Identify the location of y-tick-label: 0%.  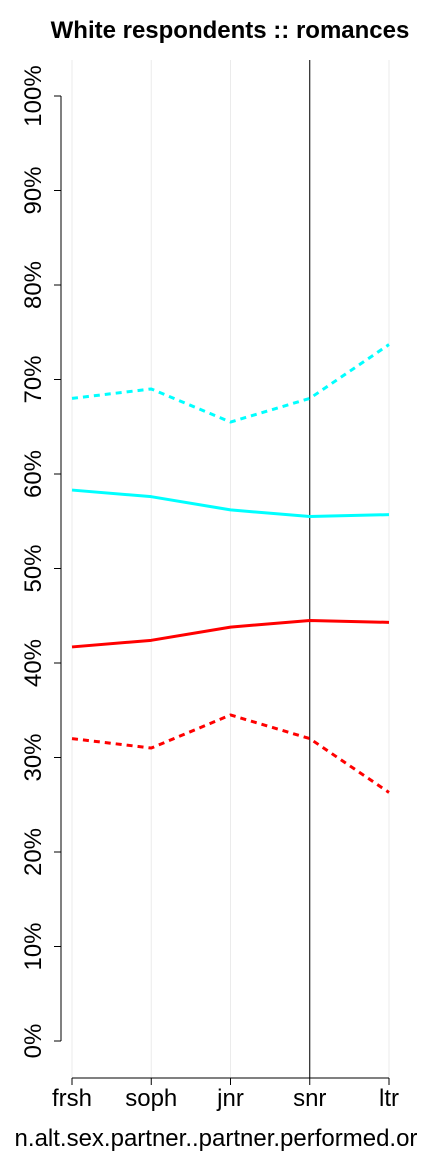
(33, 1041).